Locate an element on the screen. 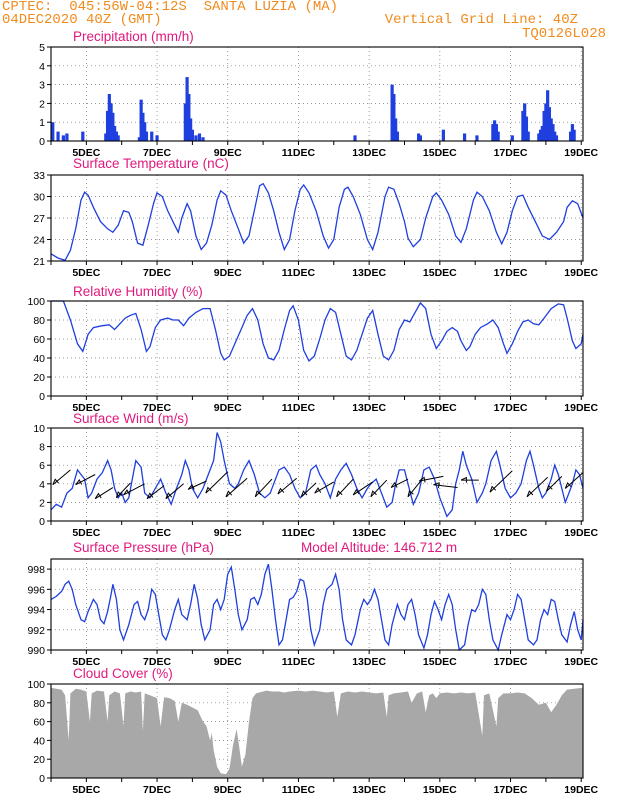  cloud-xtick-label: 19DEC is located at coordinates (581, 790).